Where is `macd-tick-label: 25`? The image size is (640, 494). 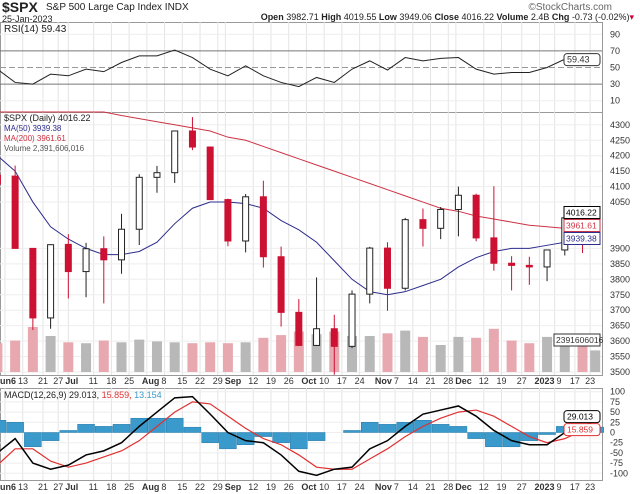 macd-tick-label: 25 is located at coordinates (615, 422).